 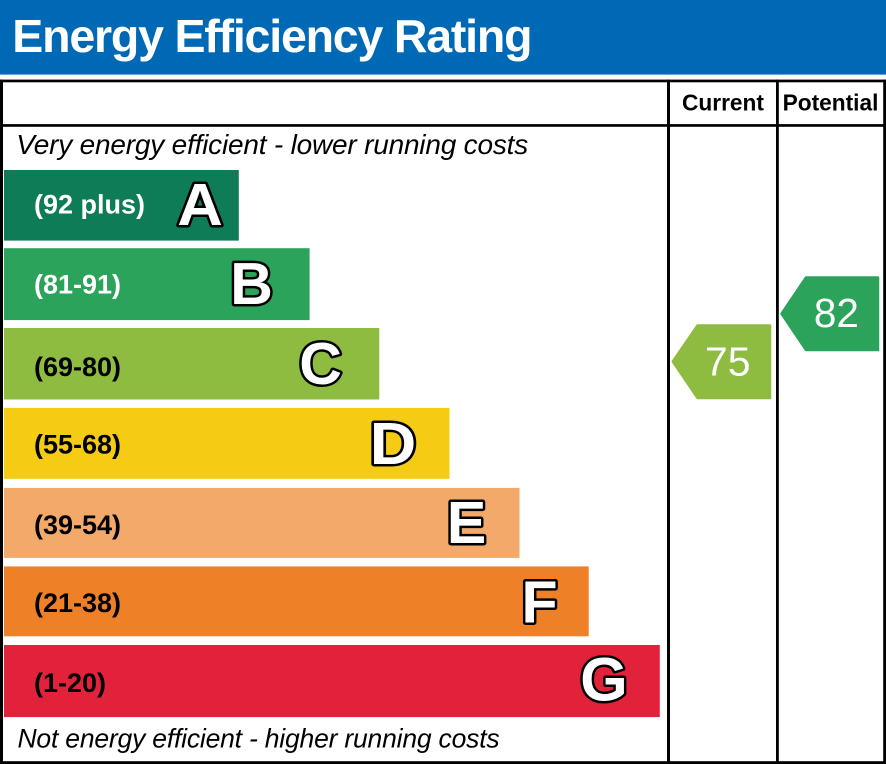 I want to click on svg-text: 75, so click(x=728, y=362).